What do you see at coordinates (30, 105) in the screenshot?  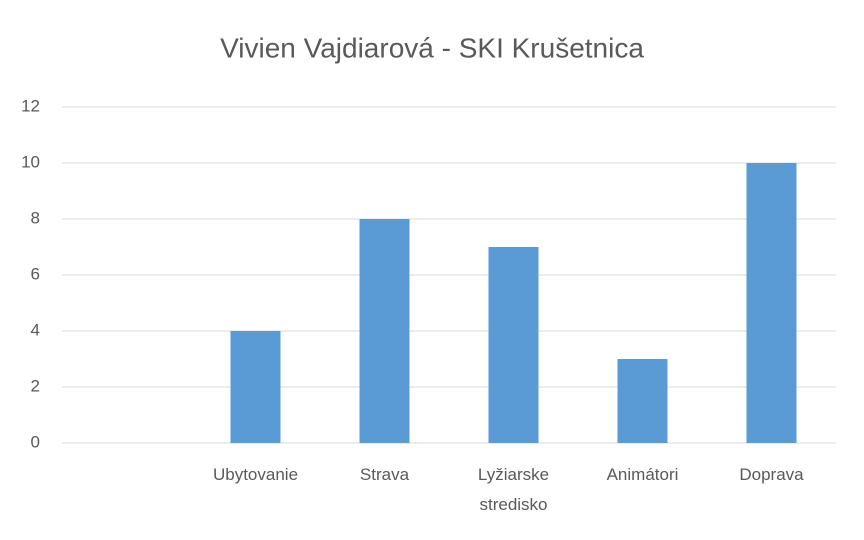 I see `y-tick-label: 12` at bounding box center [30, 105].